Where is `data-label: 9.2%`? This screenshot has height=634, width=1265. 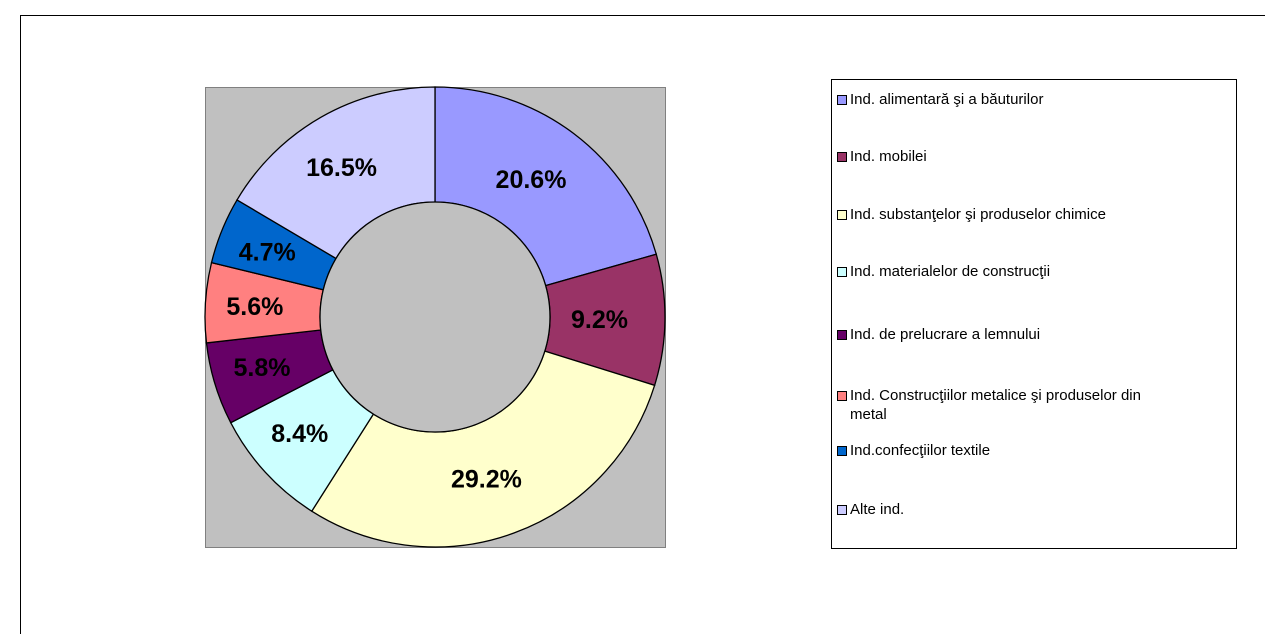
data-label: 9.2% is located at coordinates (599, 320).